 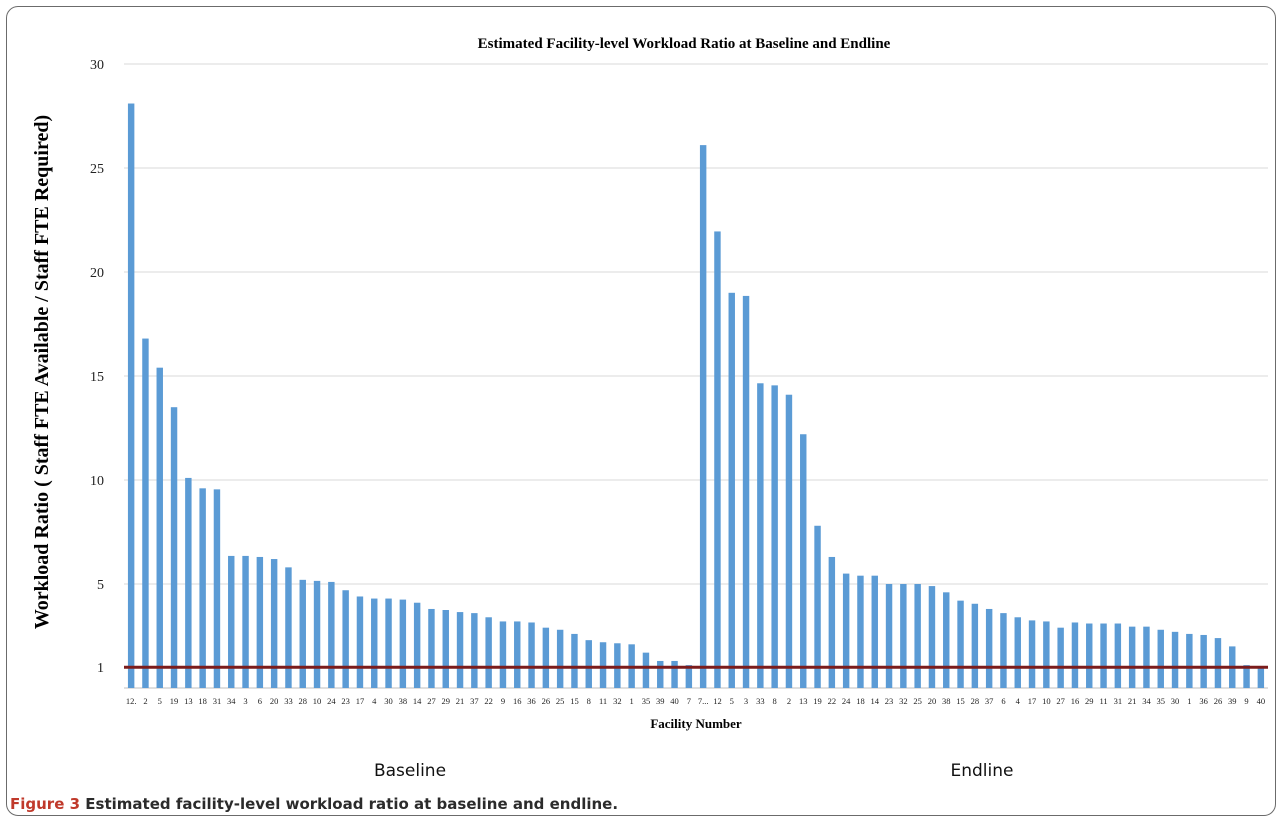 I want to click on x-tick-label: 20, so click(x=932, y=701).